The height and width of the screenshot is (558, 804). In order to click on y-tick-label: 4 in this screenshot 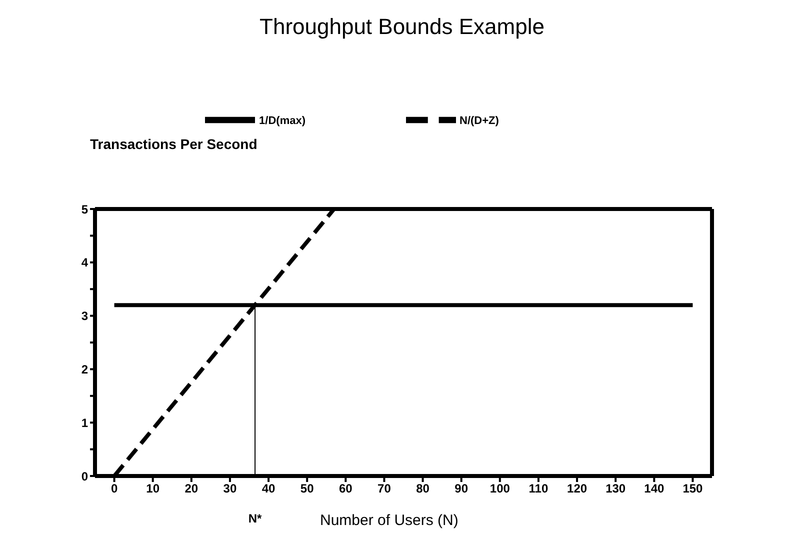, I will do `click(84, 263)`.